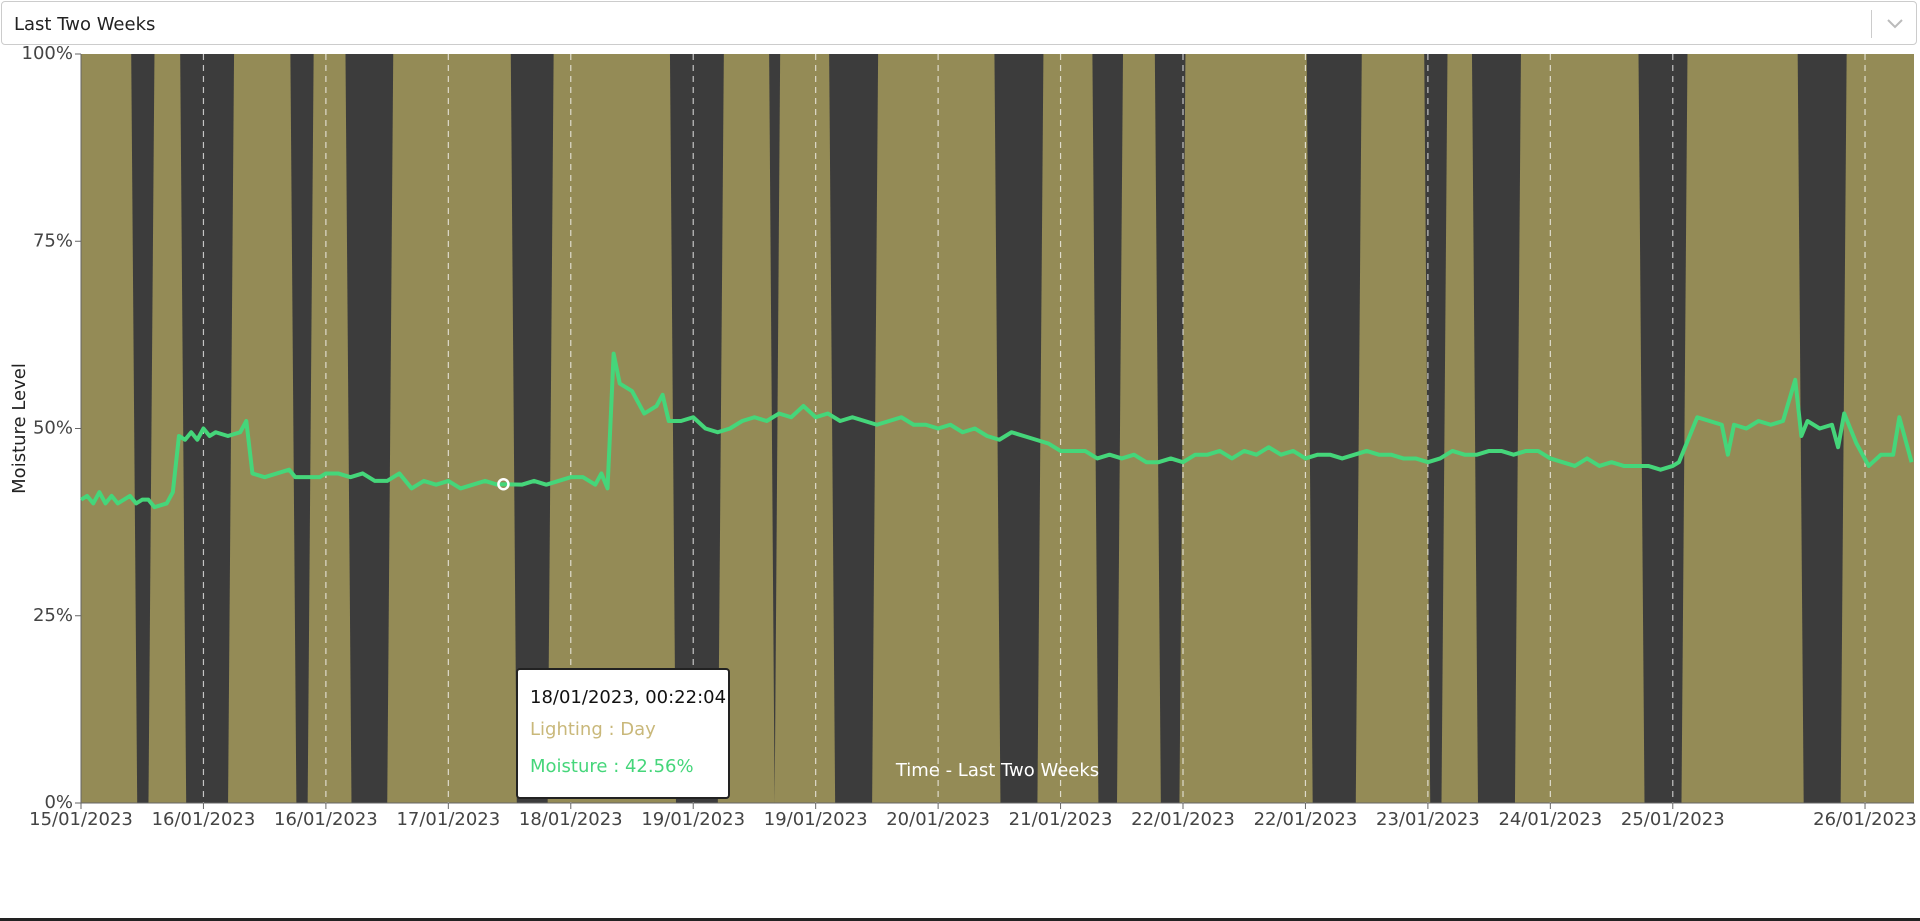 The width and height of the screenshot is (1920, 921). Describe the element at coordinates (571, 819) in the screenshot. I see `x-tick-label: 18/01/2023` at that location.